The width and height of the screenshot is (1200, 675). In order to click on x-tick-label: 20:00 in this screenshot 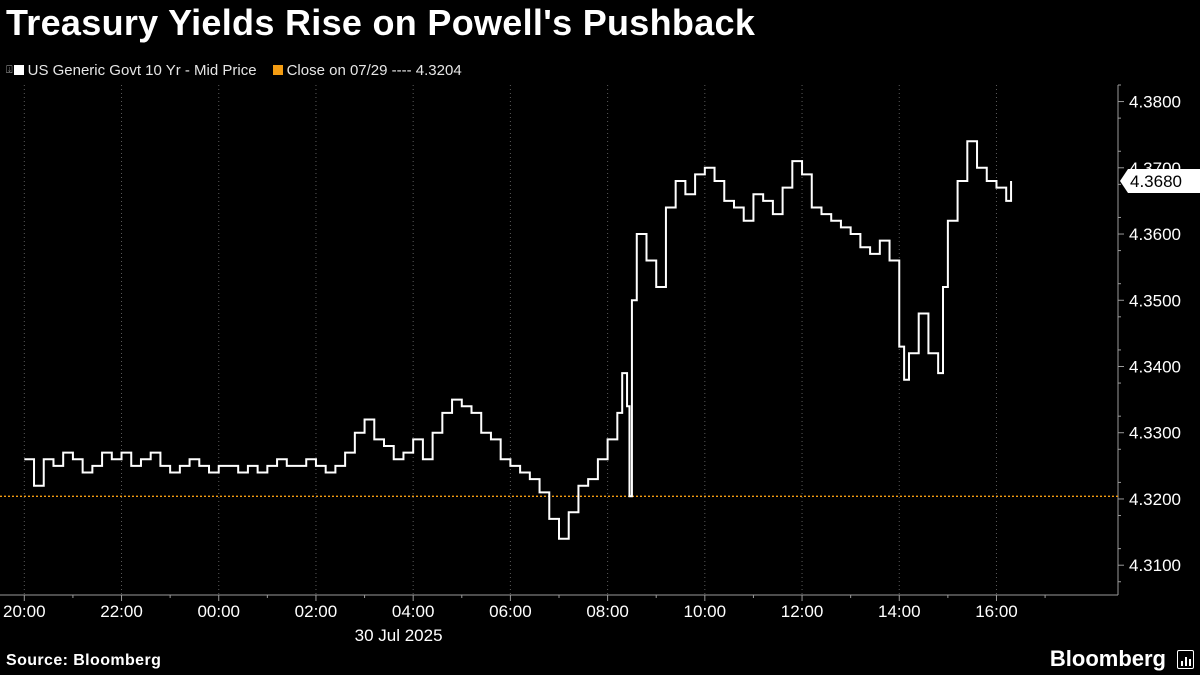, I will do `click(24, 611)`.